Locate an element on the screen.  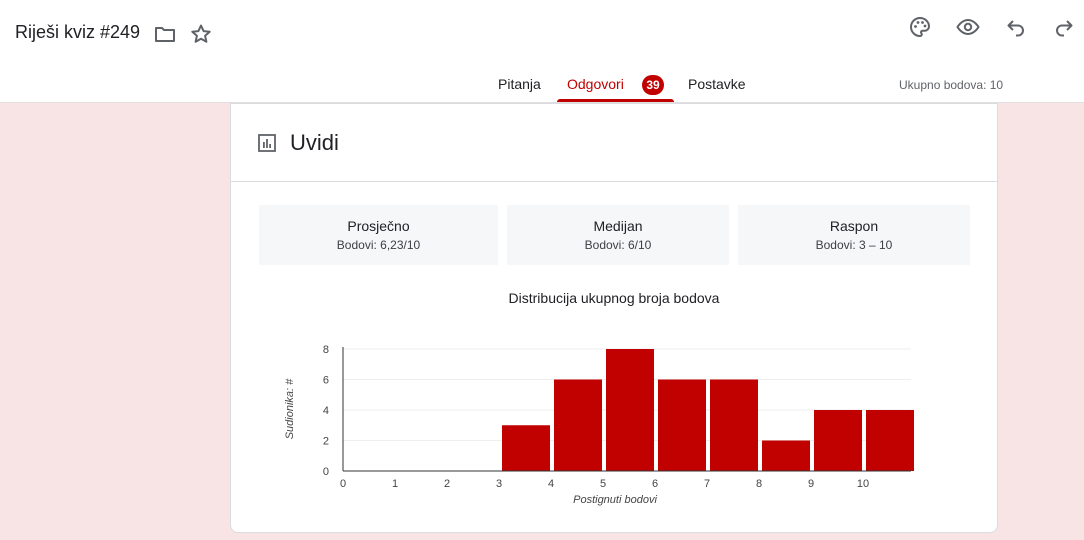
x-tick-label: 3 is located at coordinates (499, 484).